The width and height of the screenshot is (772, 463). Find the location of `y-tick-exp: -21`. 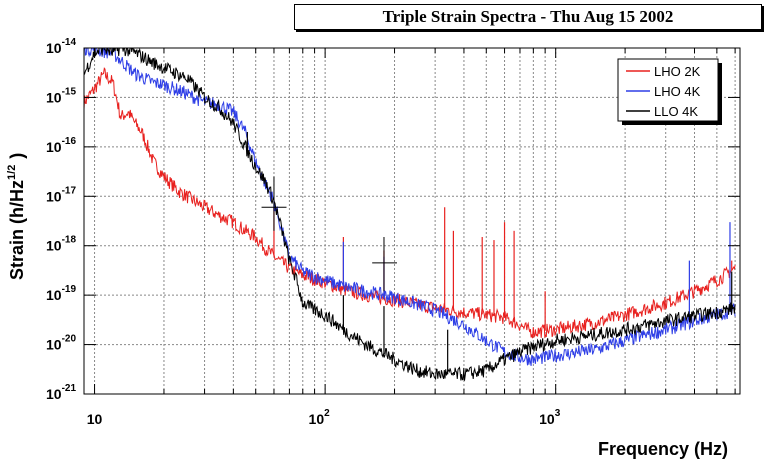

y-tick-exp: -21 is located at coordinates (69, 388).